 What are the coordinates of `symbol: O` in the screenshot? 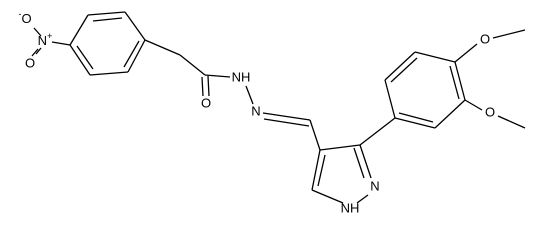 It's located at (26, 18).